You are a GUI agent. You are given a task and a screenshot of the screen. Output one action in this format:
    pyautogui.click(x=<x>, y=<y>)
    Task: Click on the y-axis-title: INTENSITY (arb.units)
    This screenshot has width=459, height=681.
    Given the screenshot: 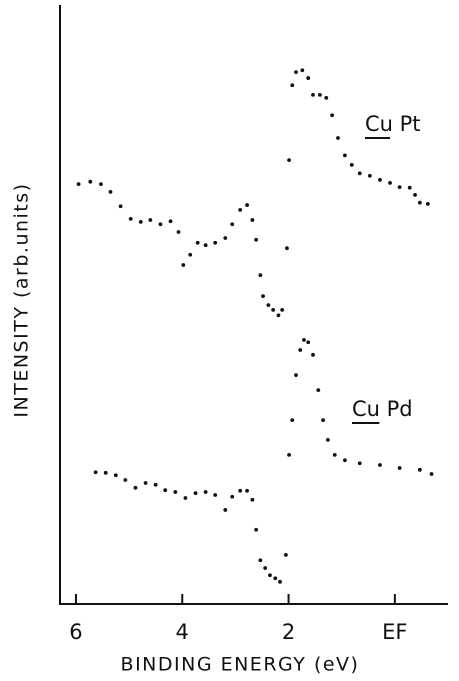 What is the action you would take?
    pyautogui.click(x=22, y=299)
    